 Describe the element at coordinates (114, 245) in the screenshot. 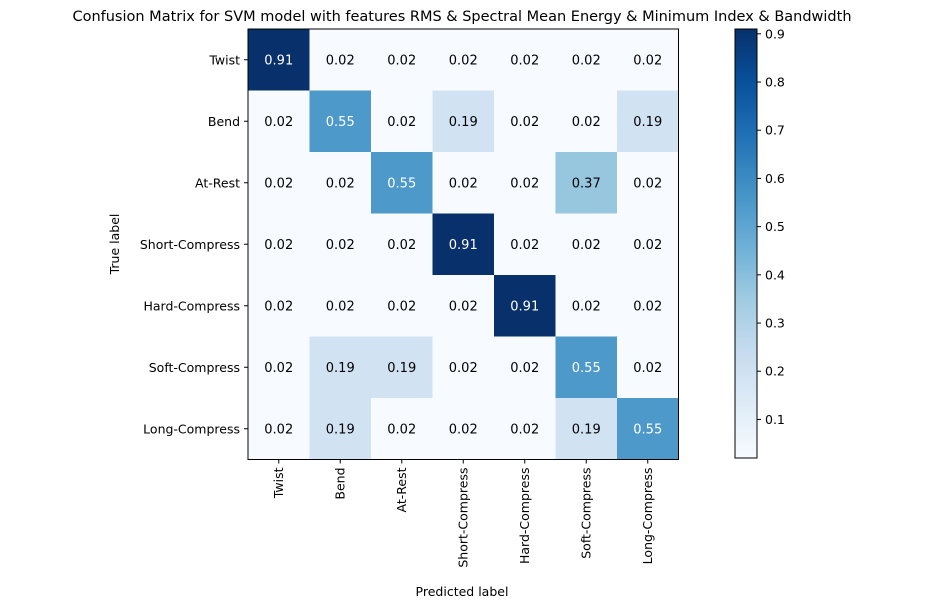

I see `y-axis-label: True label` at that location.